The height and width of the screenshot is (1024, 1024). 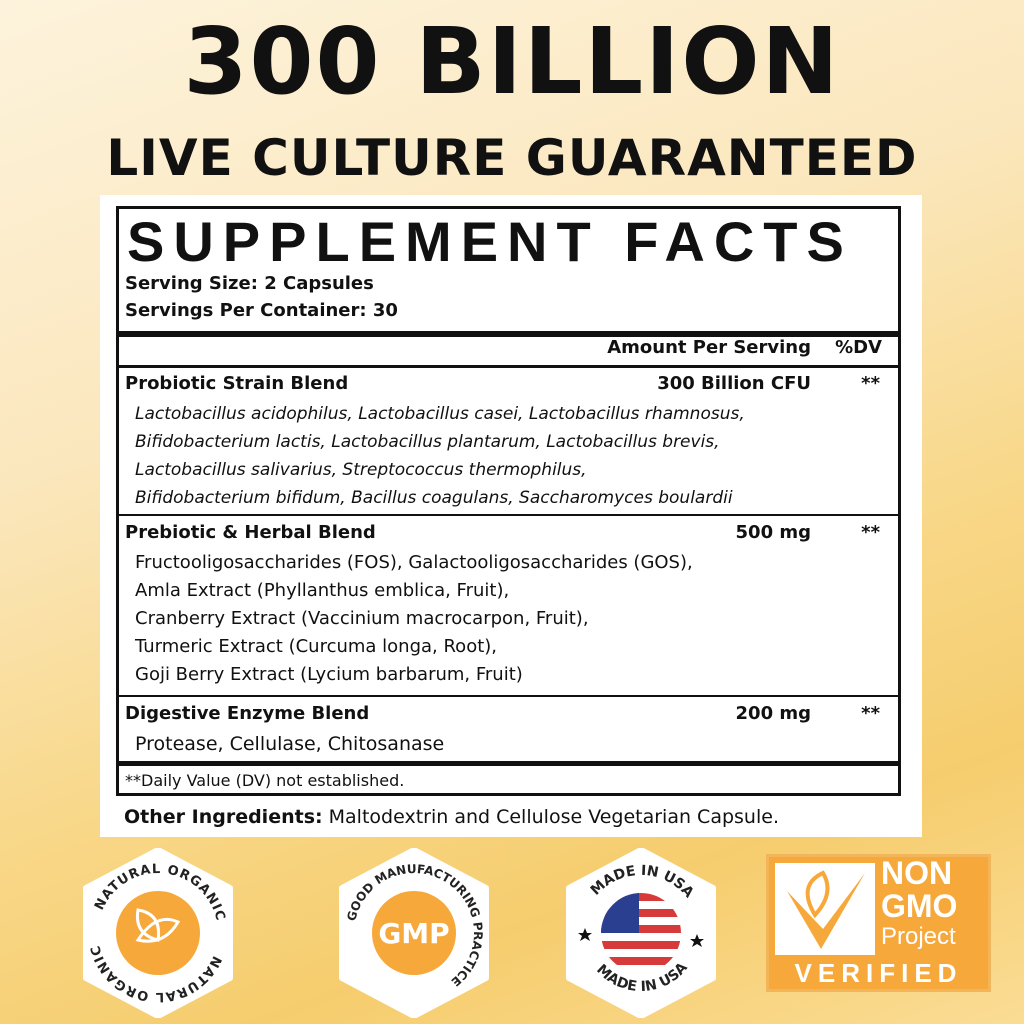 I want to click on footnote: **Daily Value (DV) not established., so click(x=265, y=780).